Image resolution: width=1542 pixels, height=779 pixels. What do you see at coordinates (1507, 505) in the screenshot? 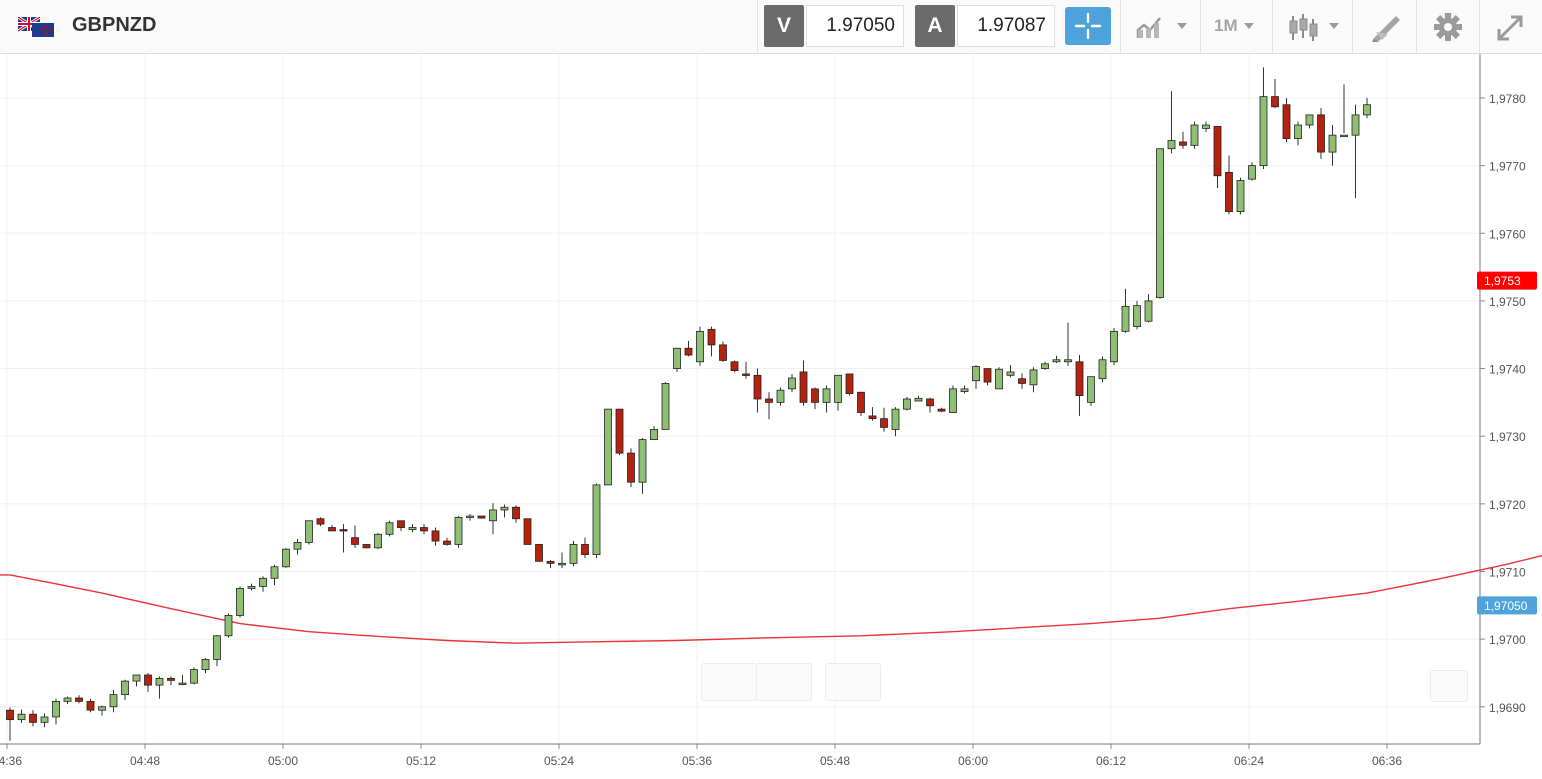
I see `y-tick-label: 1,9720` at bounding box center [1507, 505].